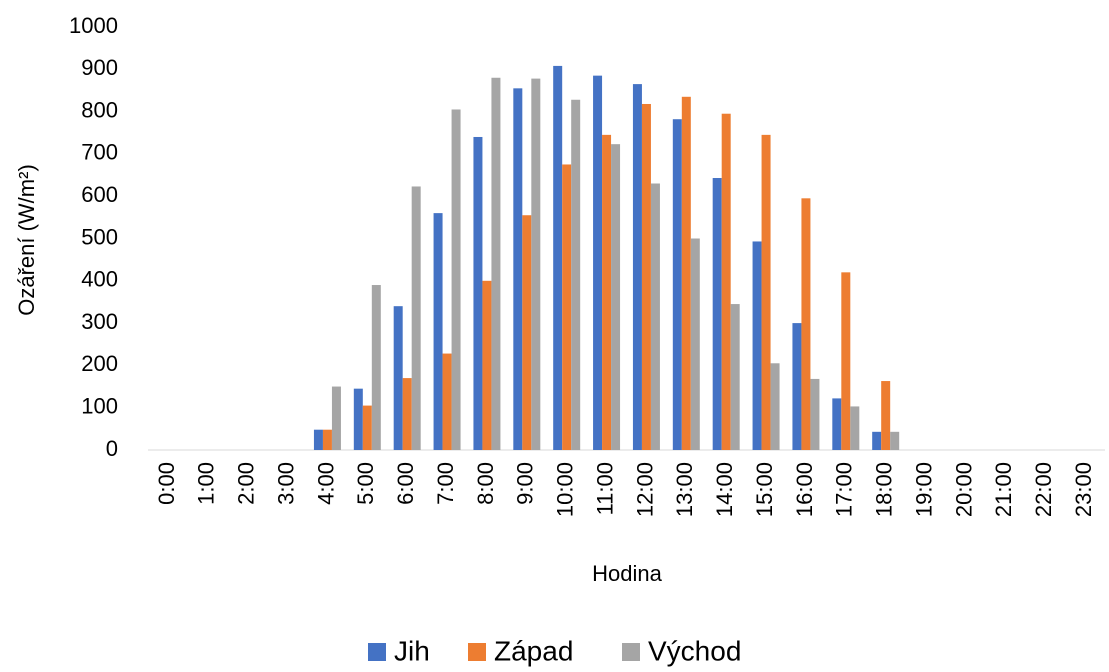 This screenshot has height=672, width=1109. I want to click on y-tick-label: 200, so click(99, 363).